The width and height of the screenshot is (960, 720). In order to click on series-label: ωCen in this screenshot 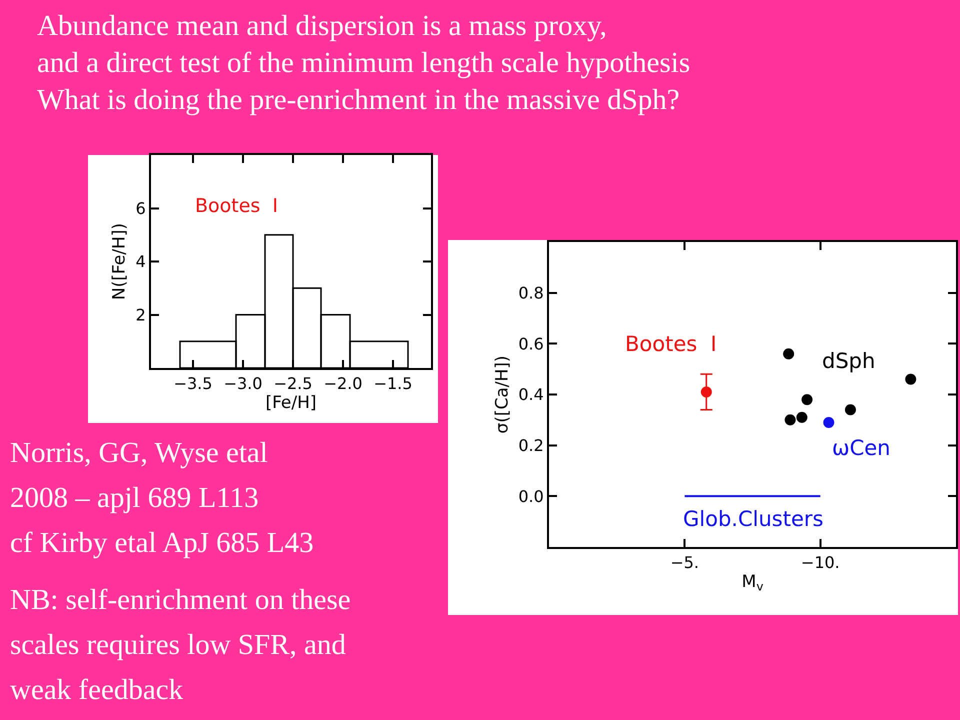, I will do `click(861, 448)`.